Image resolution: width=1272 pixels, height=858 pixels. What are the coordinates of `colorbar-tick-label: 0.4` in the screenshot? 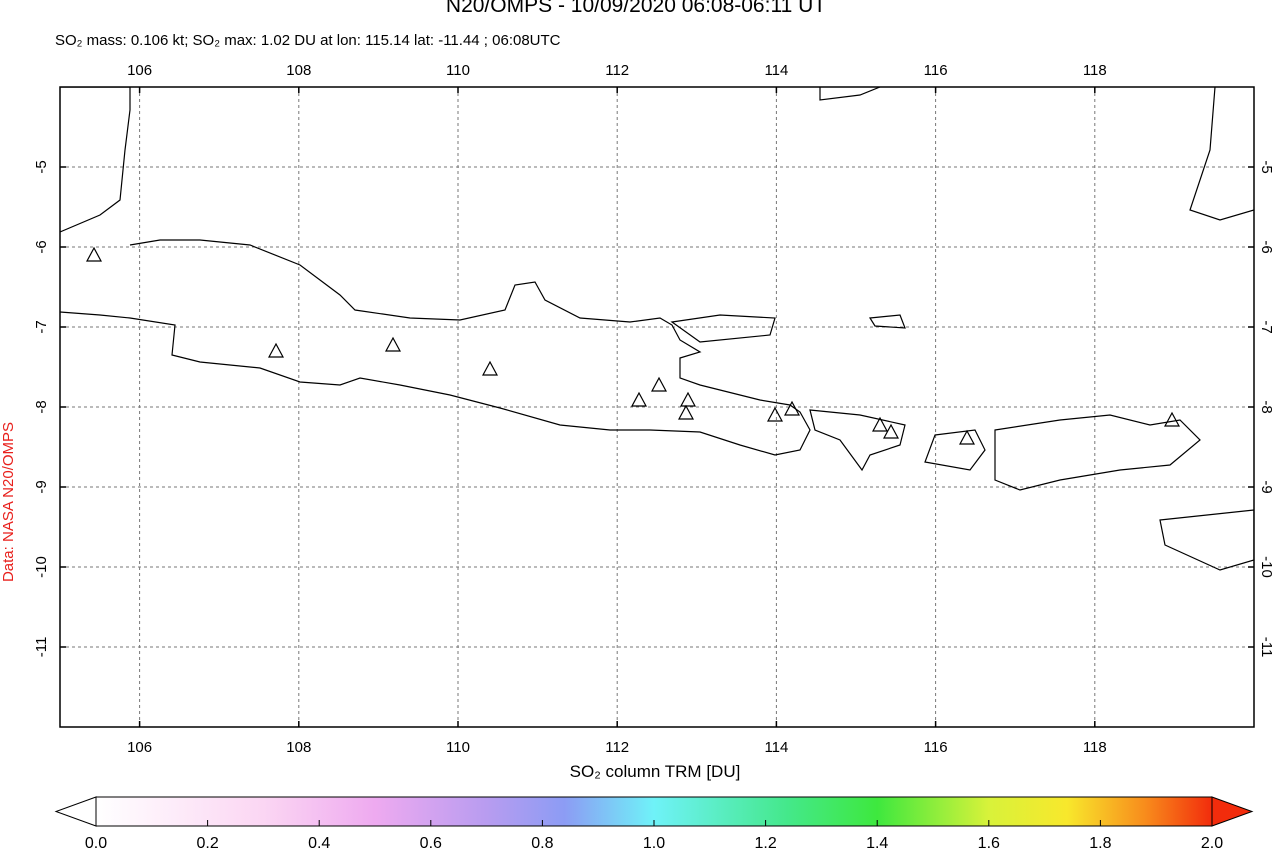 It's located at (319, 843).